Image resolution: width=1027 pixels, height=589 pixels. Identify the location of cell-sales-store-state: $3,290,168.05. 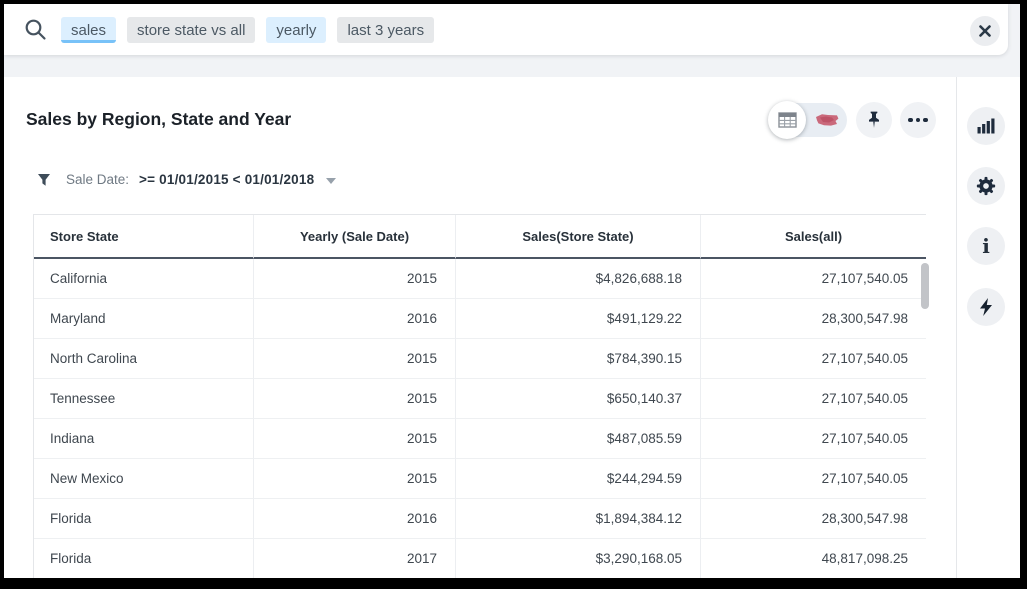
(578, 558).